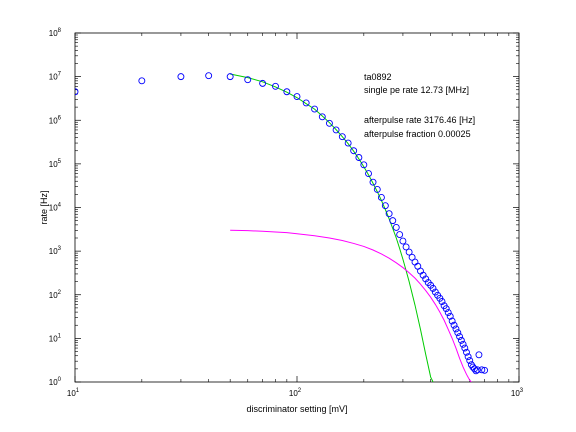 Image resolution: width=576 pixels, height=432 pixels. I want to click on x-tick-exponent: 2, so click(300, 391).